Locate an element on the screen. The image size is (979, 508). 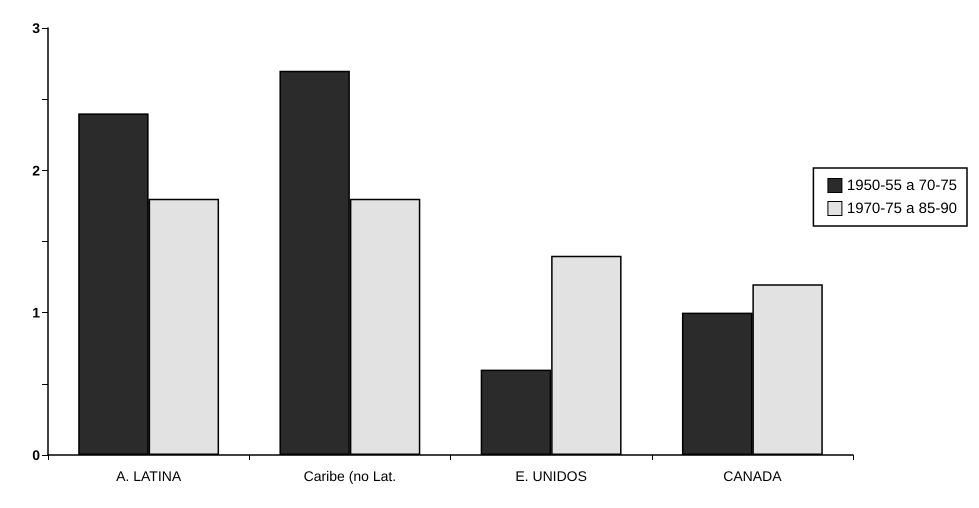
legend-label: 1950-55 a 70-75 is located at coordinates (902, 185).